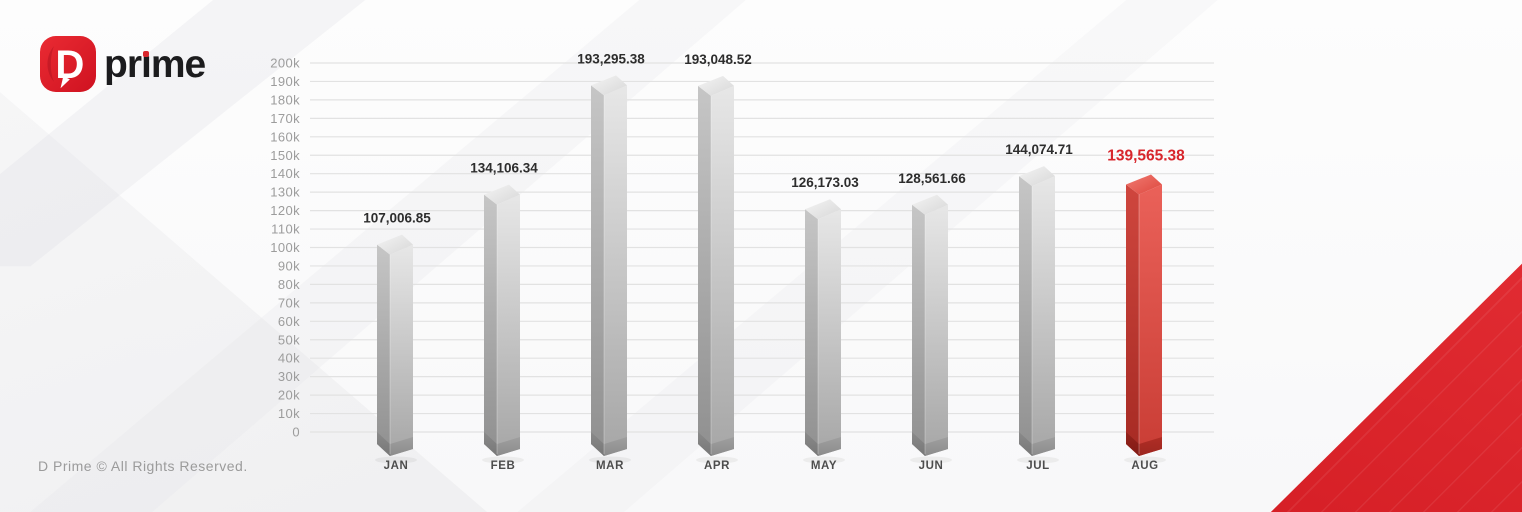  Describe the element at coordinates (285, 192) in the screenshot. I see `y-tick-label: 130k` at that location.